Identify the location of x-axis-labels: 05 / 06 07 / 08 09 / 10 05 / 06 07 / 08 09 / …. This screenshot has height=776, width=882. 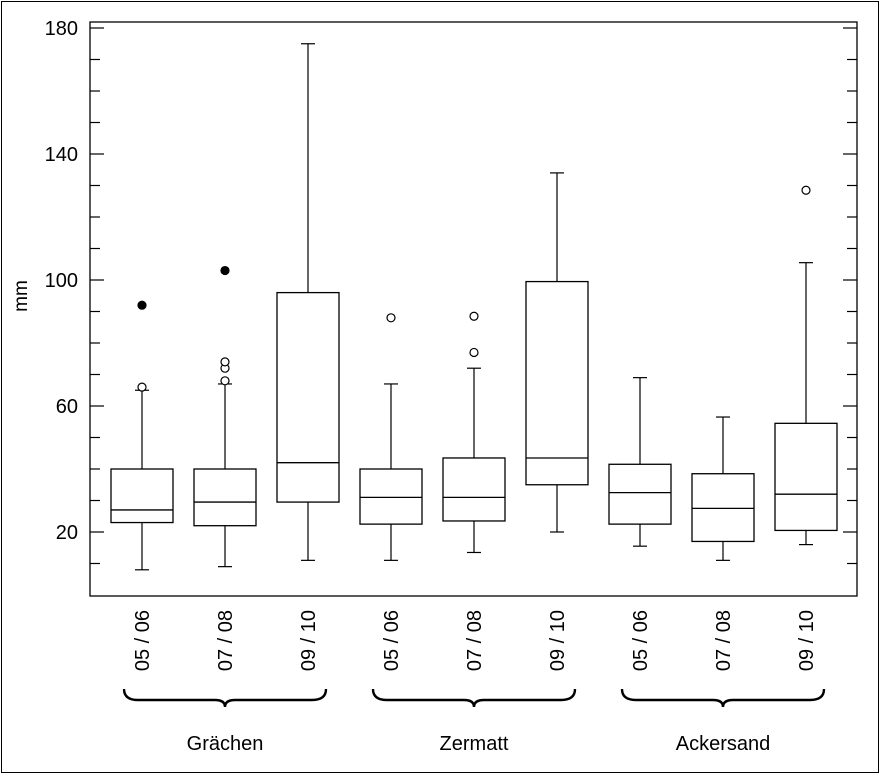
(475, 640).